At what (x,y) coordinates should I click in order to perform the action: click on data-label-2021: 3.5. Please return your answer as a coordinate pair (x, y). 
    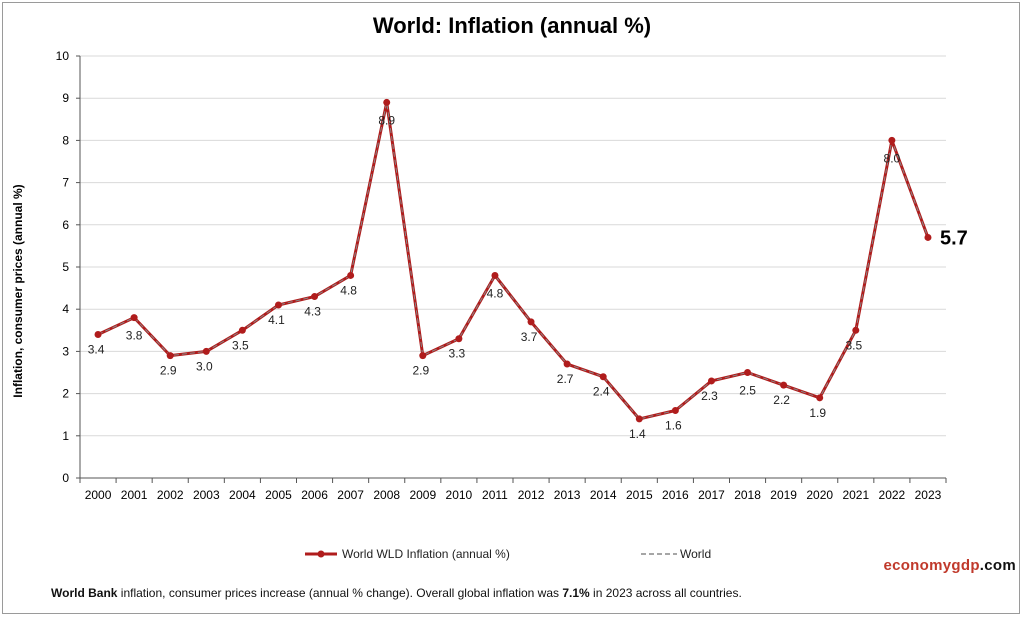
    Looking at the image, I should click on (853, 345).